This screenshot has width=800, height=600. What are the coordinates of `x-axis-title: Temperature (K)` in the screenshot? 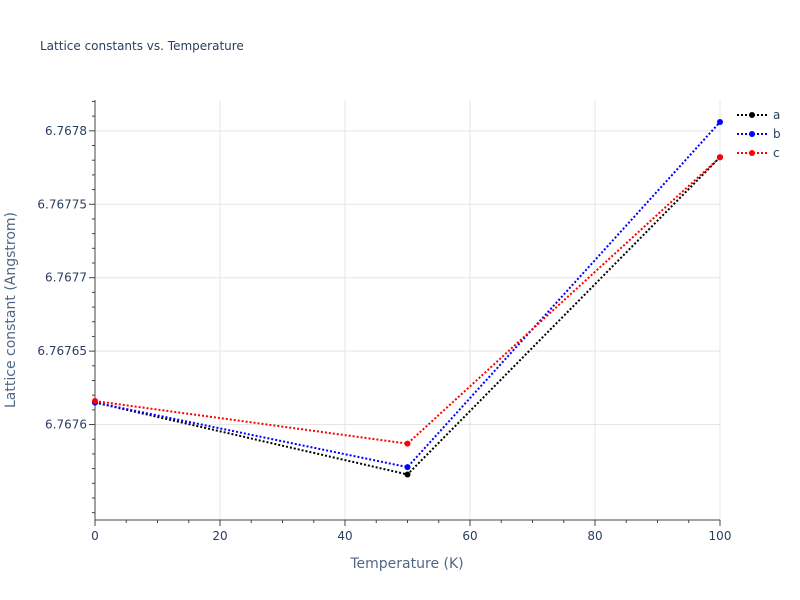 It's located at (406, 564).